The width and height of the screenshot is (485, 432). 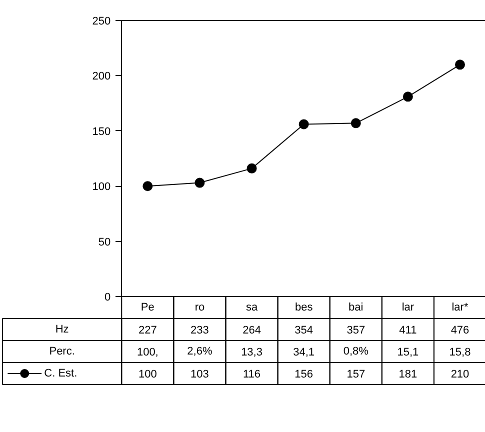 What do you see at coordinates (199, 330) in the screenshot?
I see `text: 233` at bounding box center [199, 330].